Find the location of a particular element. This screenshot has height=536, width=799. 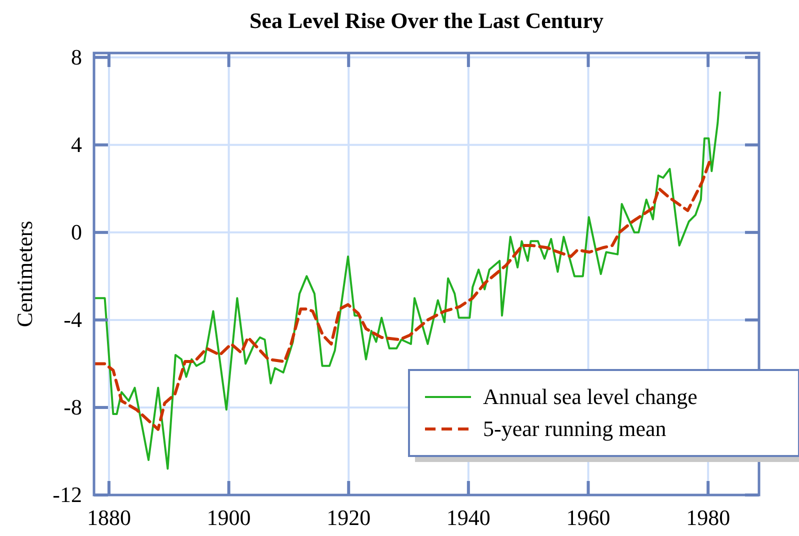

y-tick-label: -12 is located at coordinates (67, 494).